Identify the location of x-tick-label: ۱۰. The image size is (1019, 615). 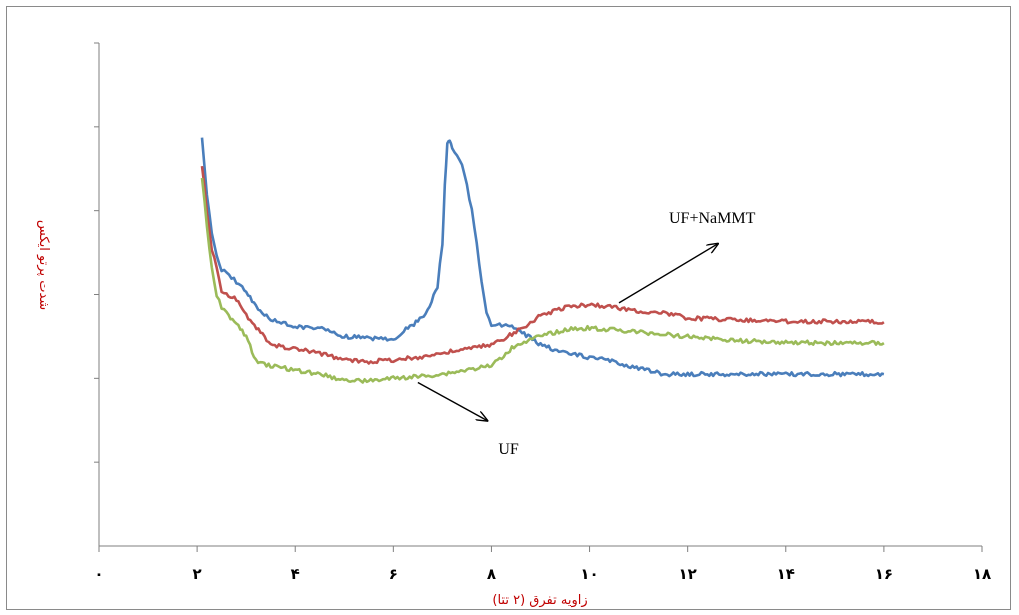
(589, 574).